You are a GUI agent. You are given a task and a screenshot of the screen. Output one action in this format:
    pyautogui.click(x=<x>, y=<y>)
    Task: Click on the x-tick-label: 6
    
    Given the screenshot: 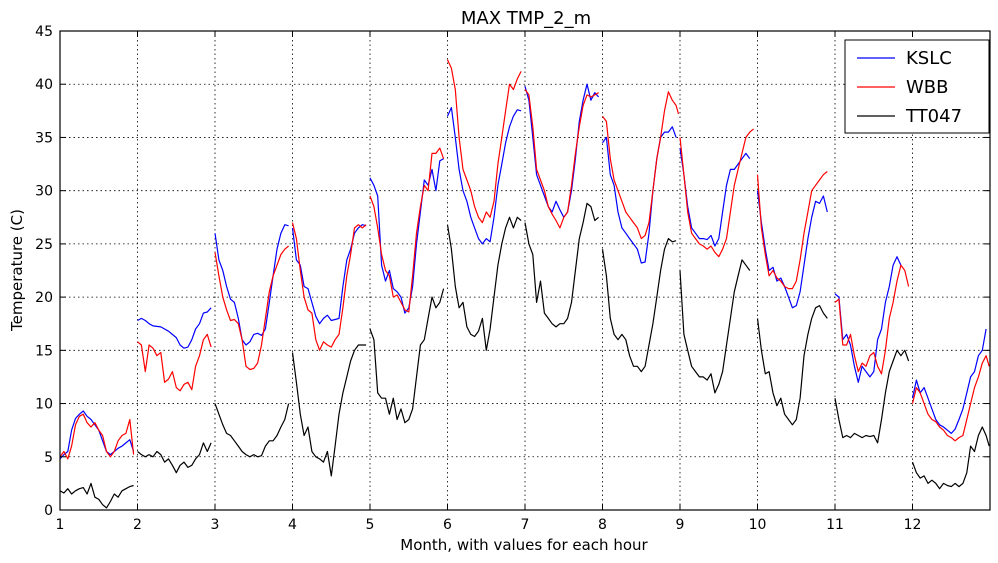 What is the action you would take?
    pyautogui.click(x=447, y=525)
    